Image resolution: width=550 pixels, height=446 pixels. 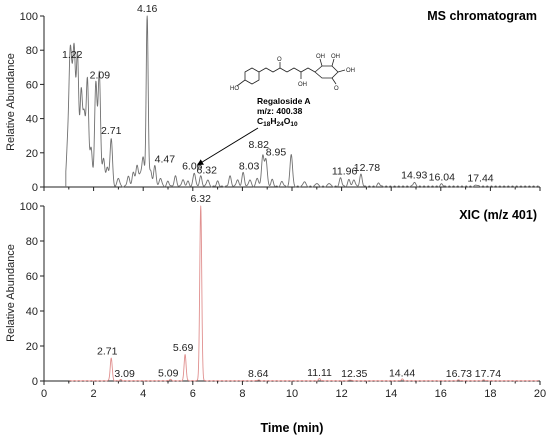 What do you see at coordinates (249, 166) in the screenshot?
I see `peak-label: 8.03` at bounding box center [249, 166].